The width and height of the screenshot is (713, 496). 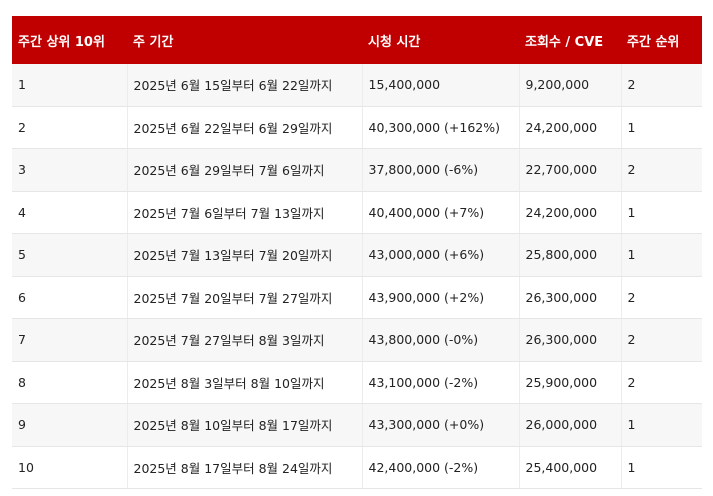 I want to click on cell-week-period: 2025년 6월 15일부터 6월 22일까지, so click(x=244, y=85).